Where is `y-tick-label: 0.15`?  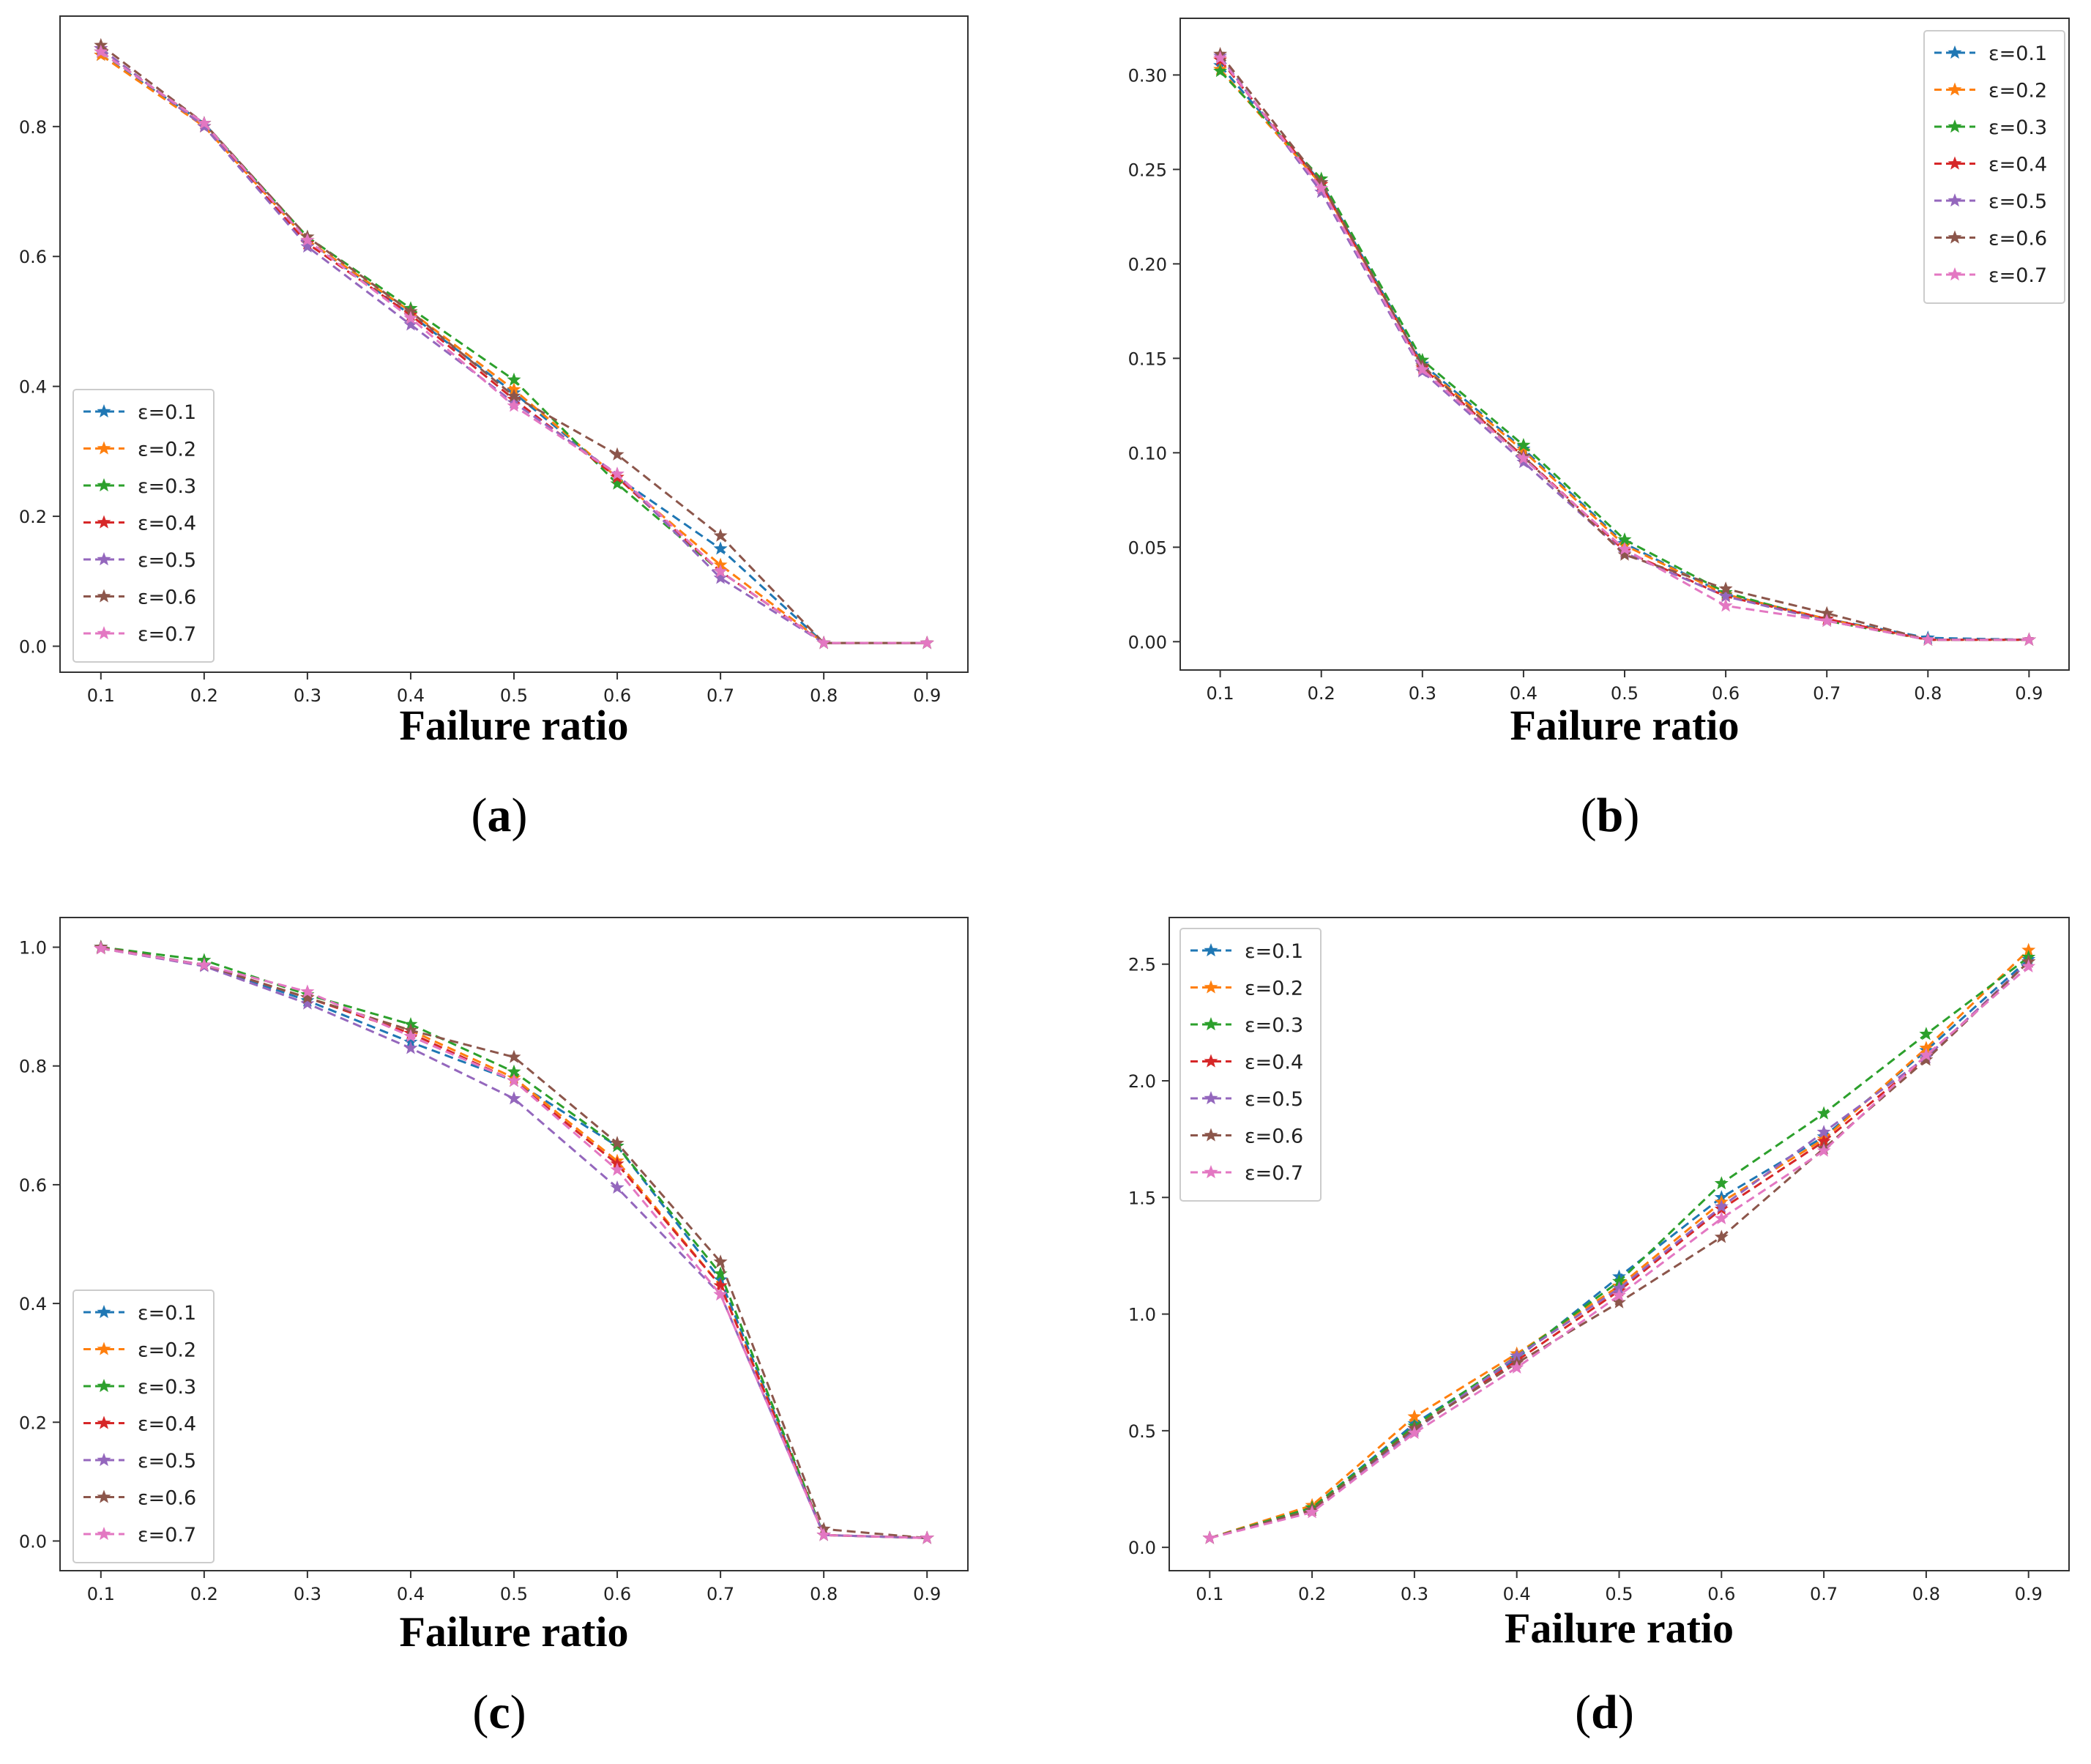
y-tick-label: 0.15 is located at coordinates (1147, 359).